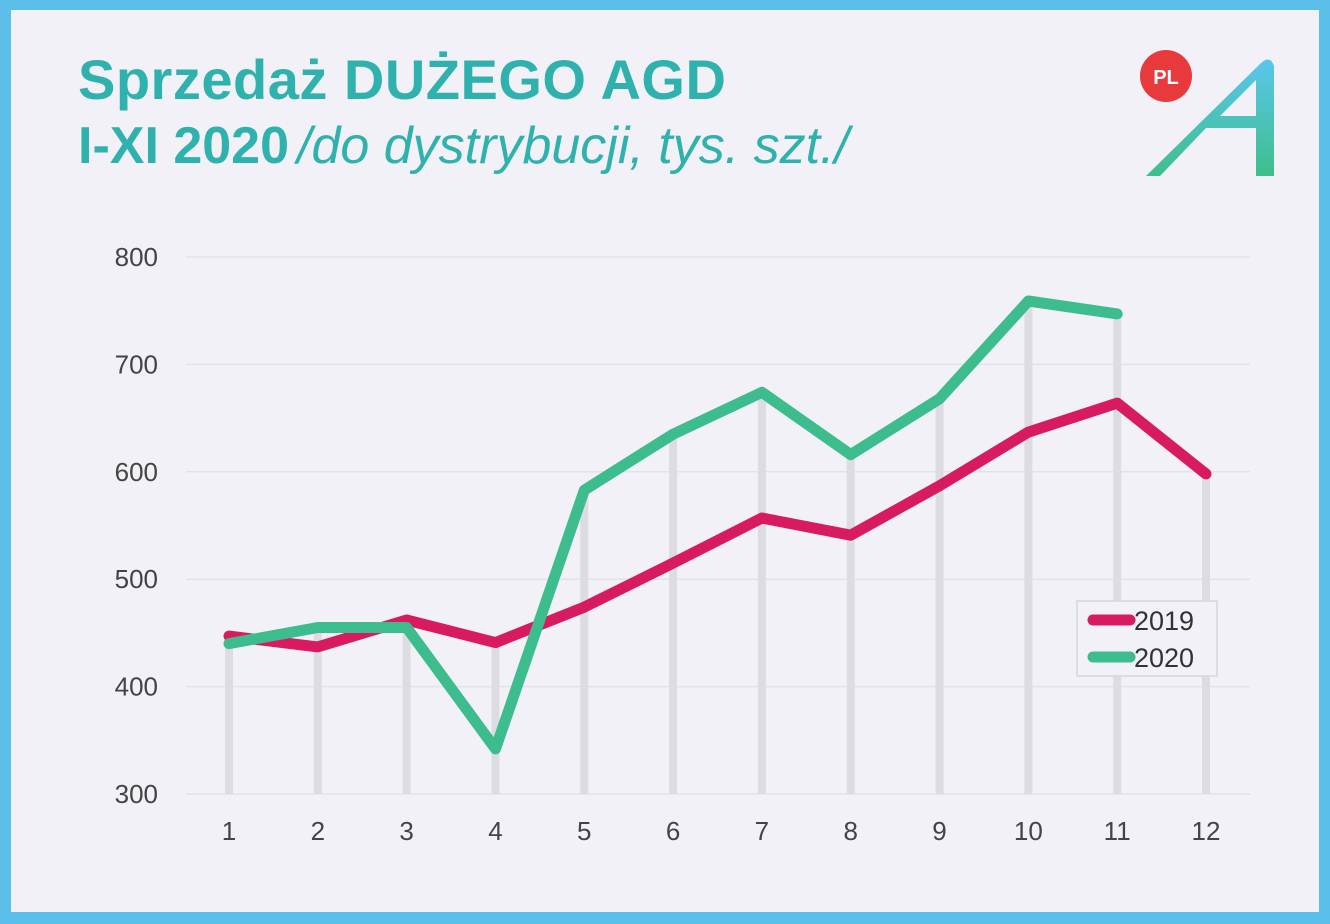  I want to click on x-tick-label-1: 1, so click(229, 831).